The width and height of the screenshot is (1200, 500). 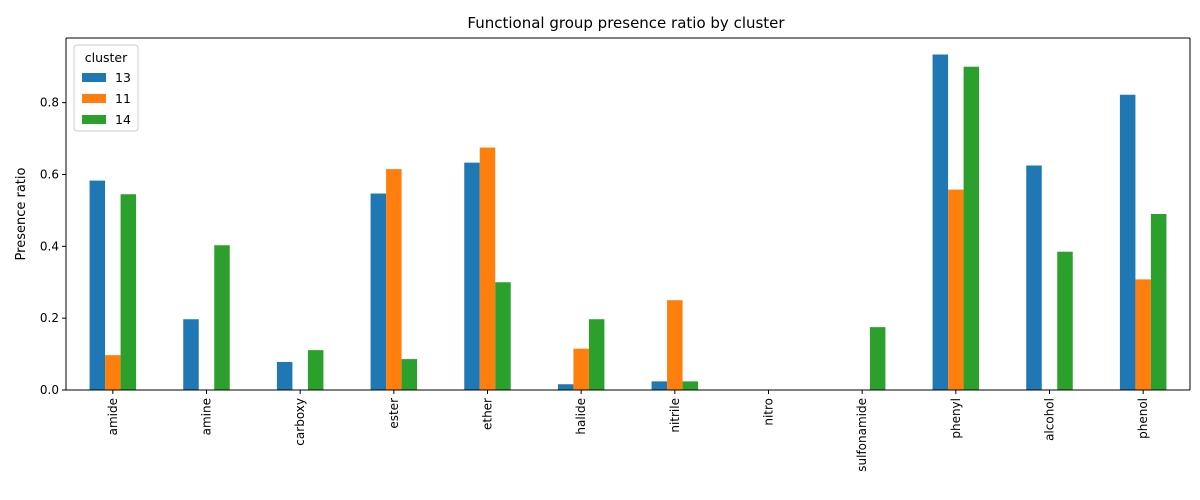 What do you see at coordinates (769, 412) in the screenshot?
I see `x-tick-label-nitro: nitro` at bounding box center [769, 412].